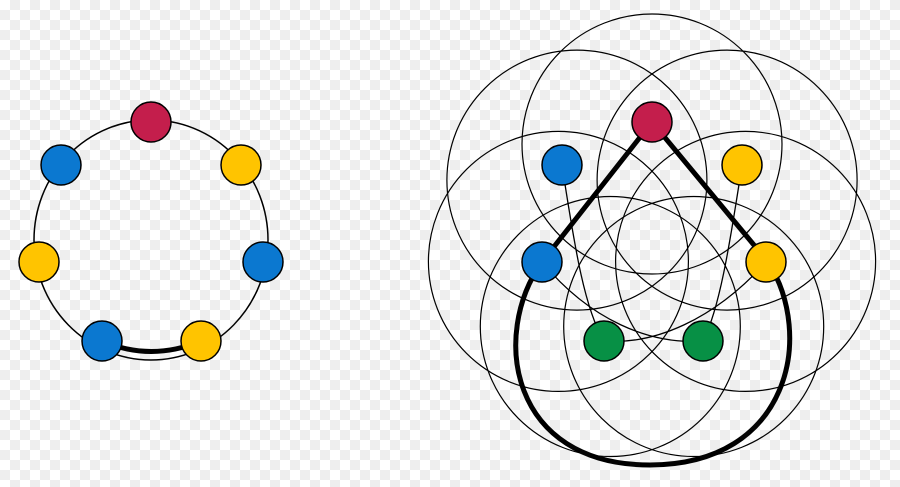  I want to click on left-node-lower-right, so click(201, 341).